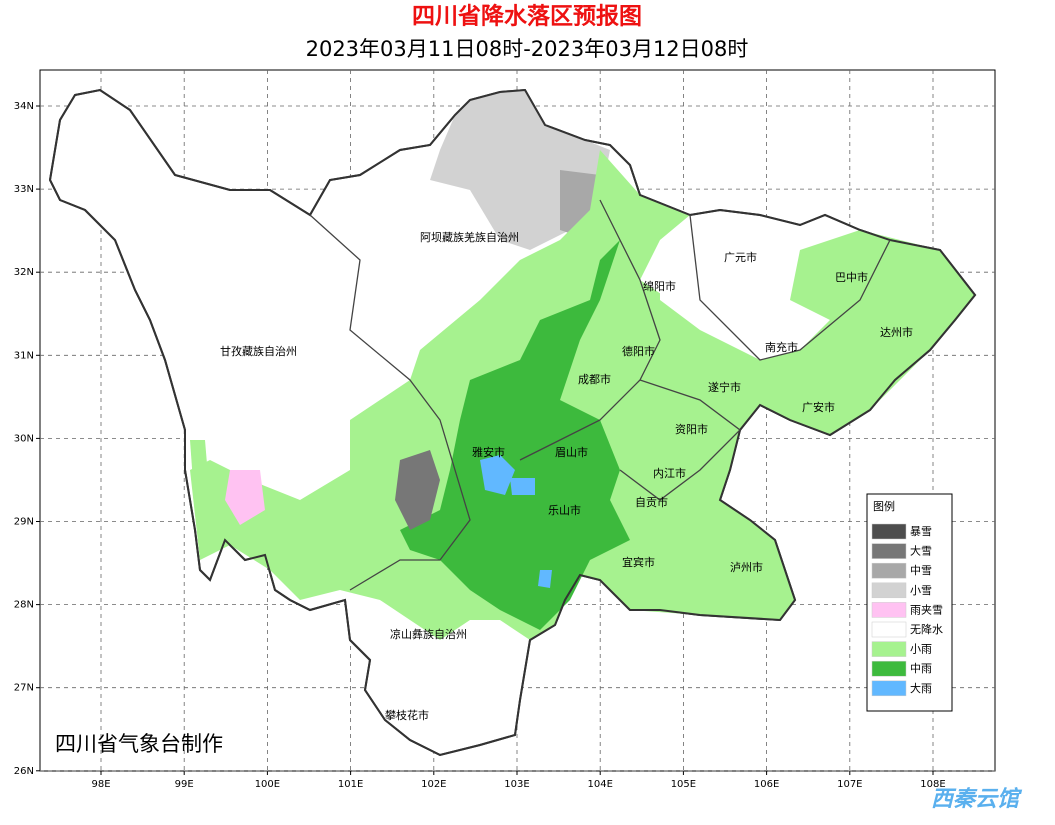  What do you see at coordinates (659, 286) in the screenshot?
I see `region-label: 绵阳市` at bounding box center [659, 286].